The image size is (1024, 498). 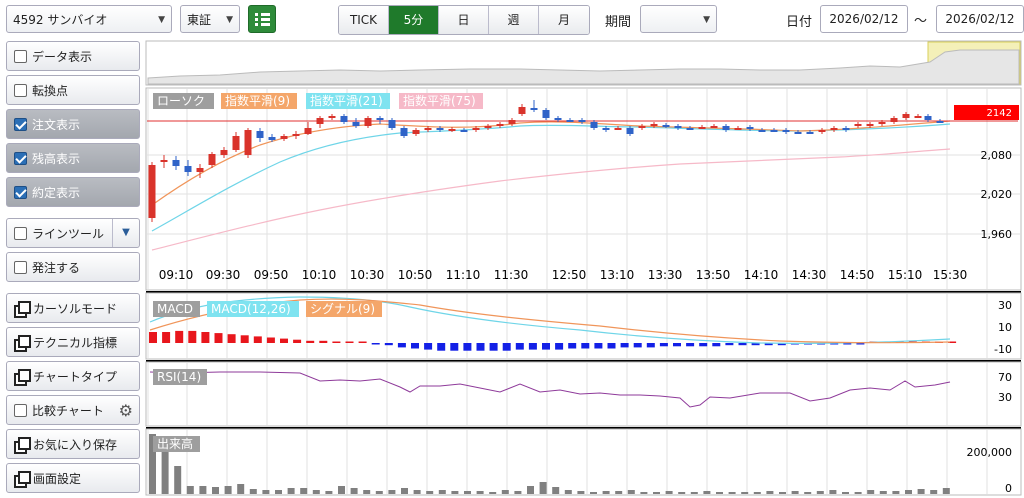 What do you see at coordinates (73, 56) in the screenshot?
I see `sidebar-item-data-display: データ表示` at bounding box center [73, 56].